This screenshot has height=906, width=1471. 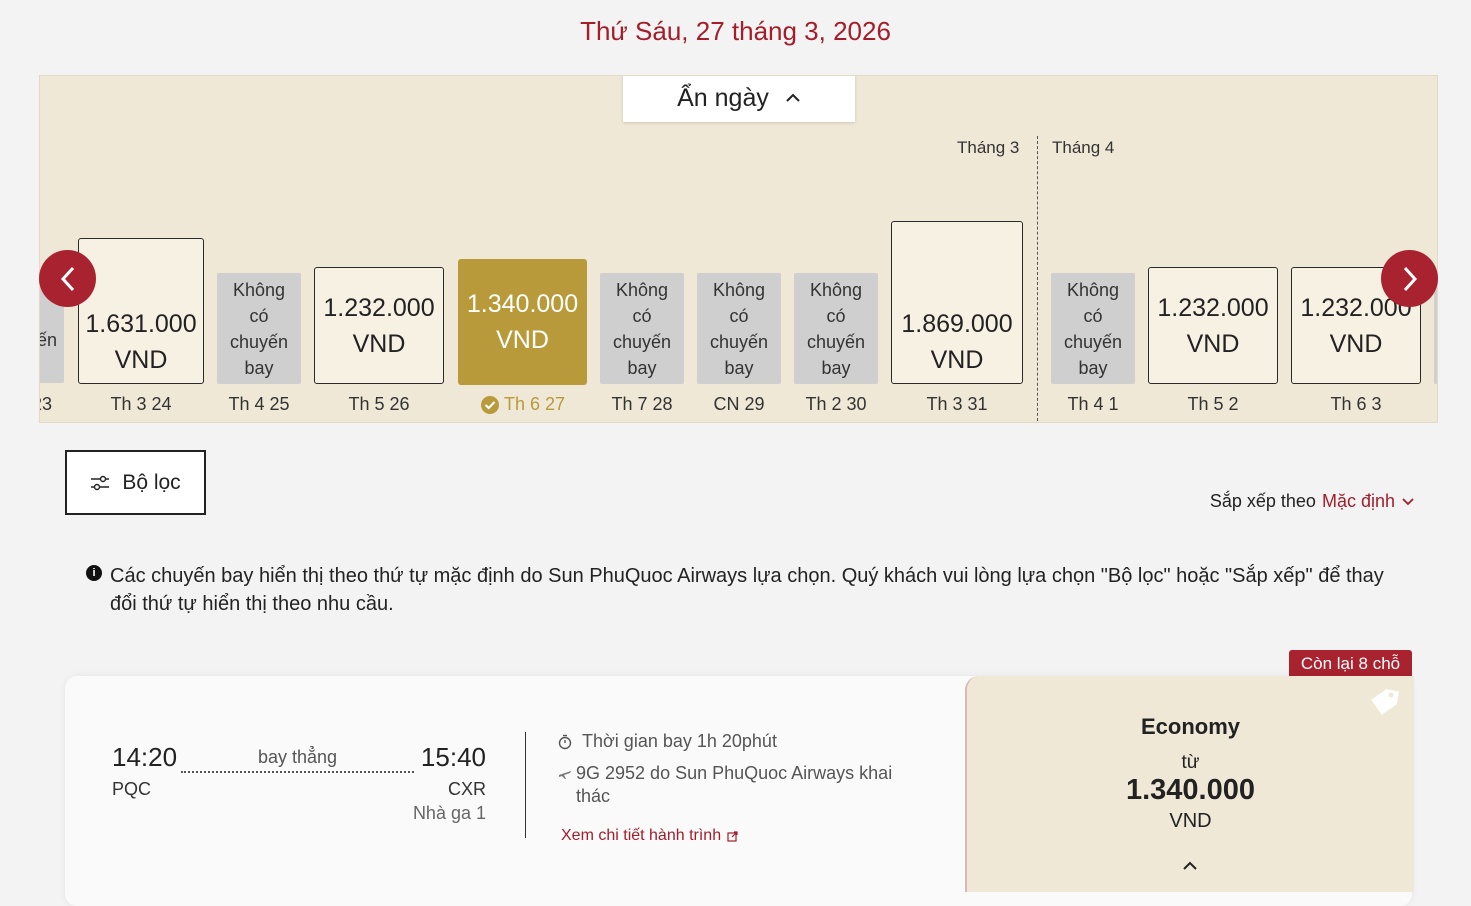 What do you see at coordinates (1093, 404) in the screenshot?
I see `date-label: Th 4 1` at bounding box center [1093, 404].